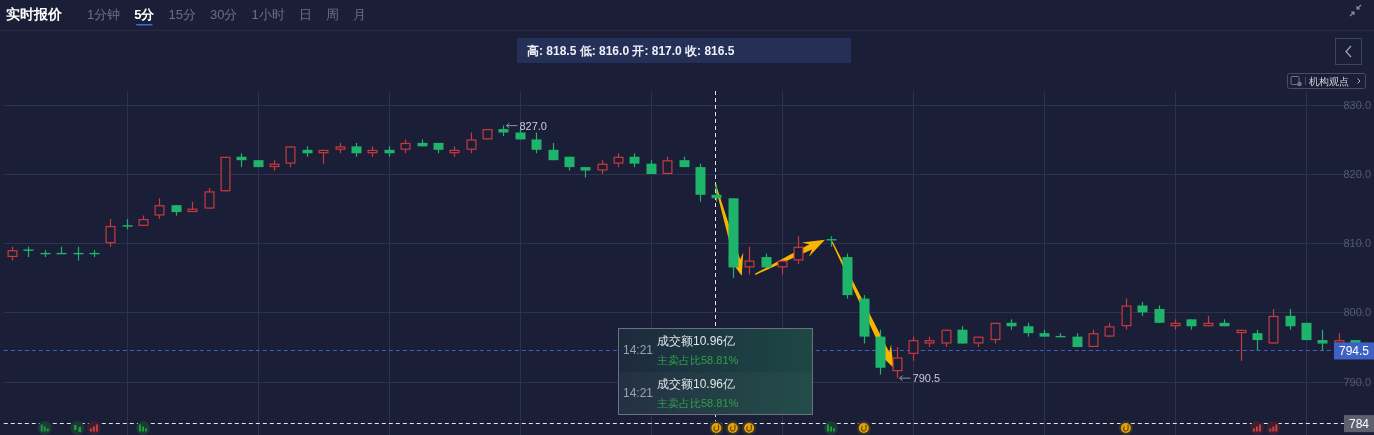 Image resolution: width=1374 pixels, height=435 pixels. Describe the element at coordinates (305, 14) in the screenshot. I see `text: 日` at that location.